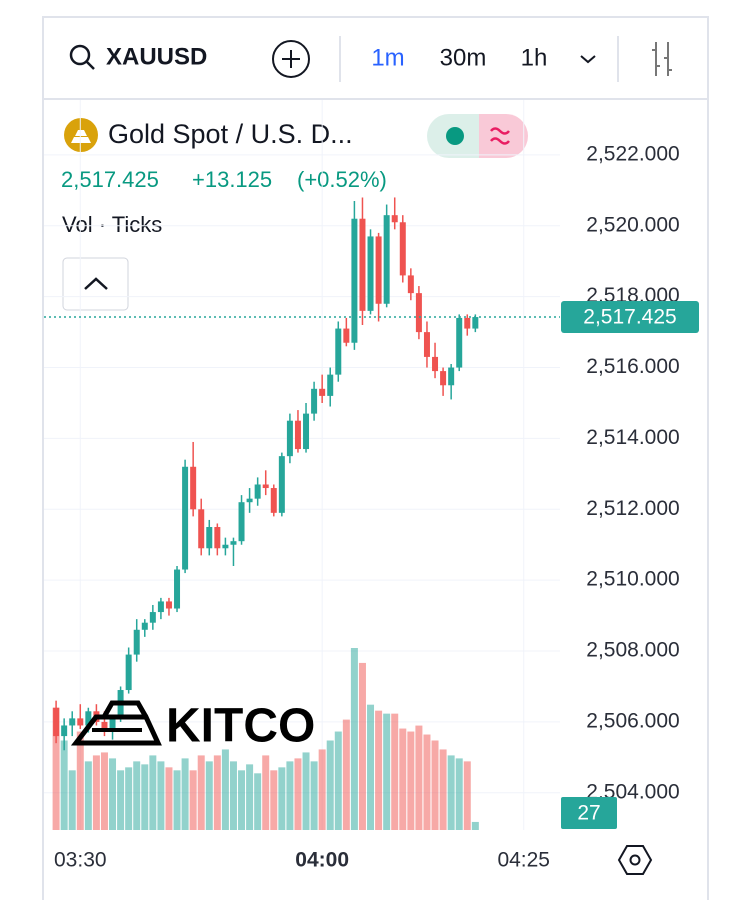 This screenshot has height=900, width=751. I want to click on settings-icon, so click(635, 860).